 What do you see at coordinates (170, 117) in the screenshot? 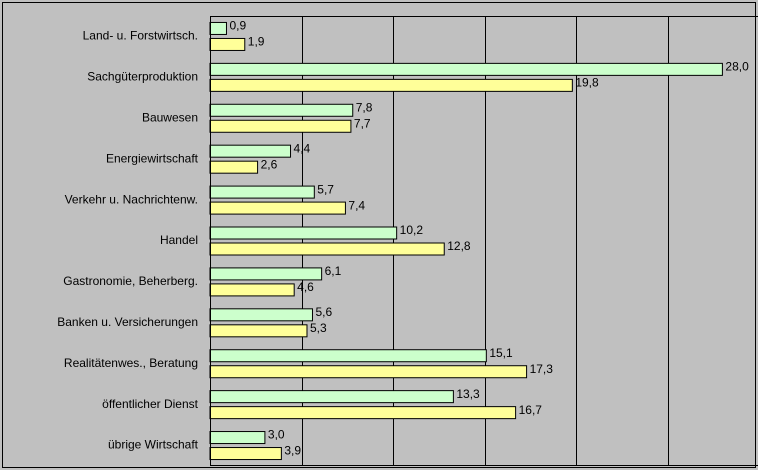
I see `category-label: Bauwesen` at bounding box center [170, 117].